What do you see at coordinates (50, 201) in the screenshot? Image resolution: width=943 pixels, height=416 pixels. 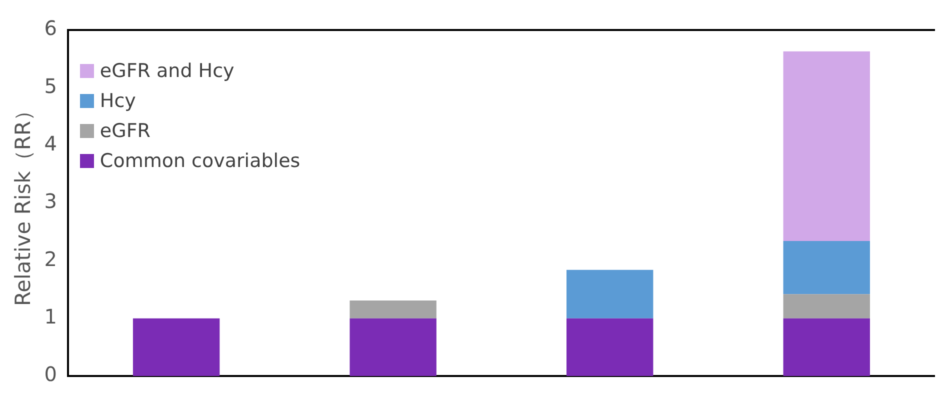 I see `y-tick-label: 3` at bounding box center [50, 201].